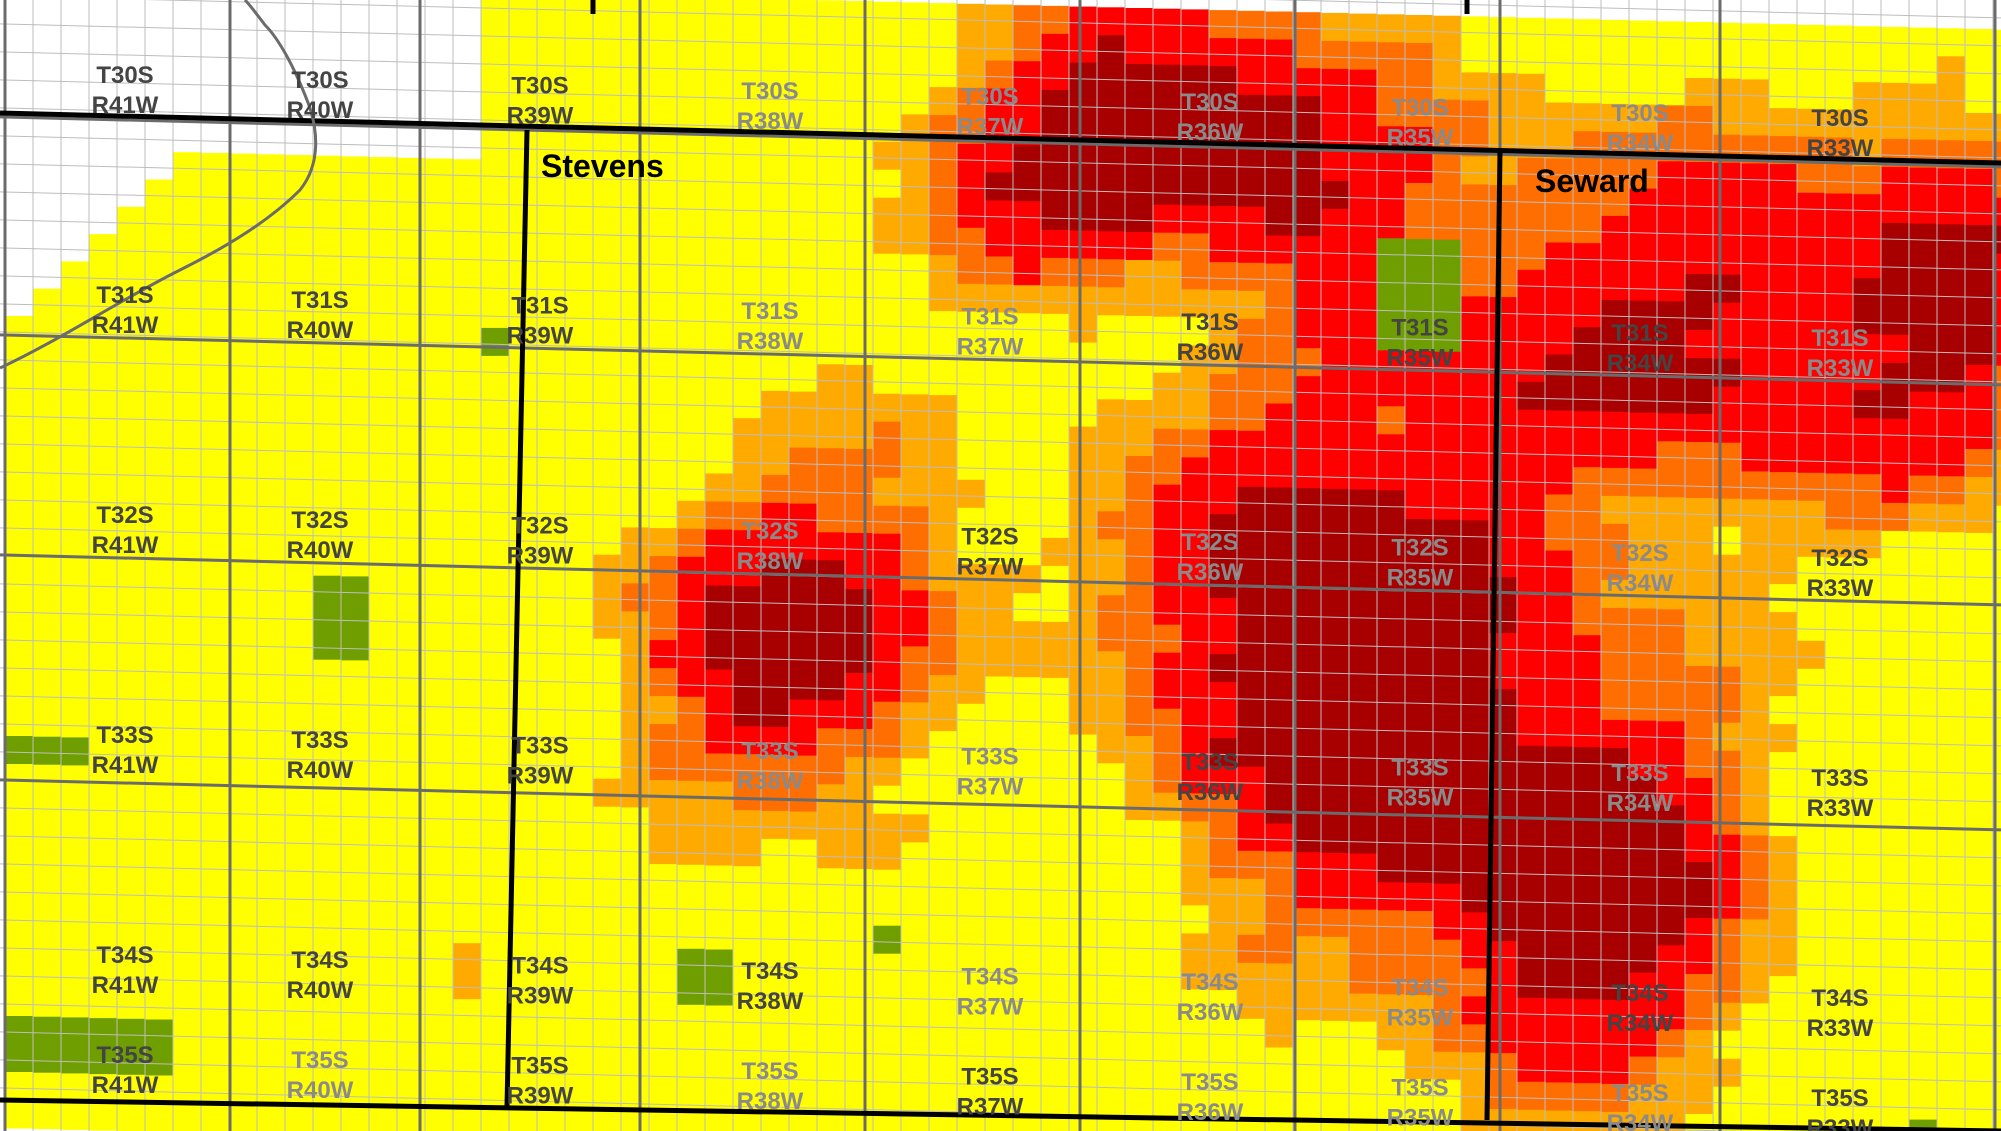 The height and width of the screenshot is (1131, 2001). Describe the element at coordinates (1209, 542) in the screenshot. I see `township-label-t: T32S` at that location.